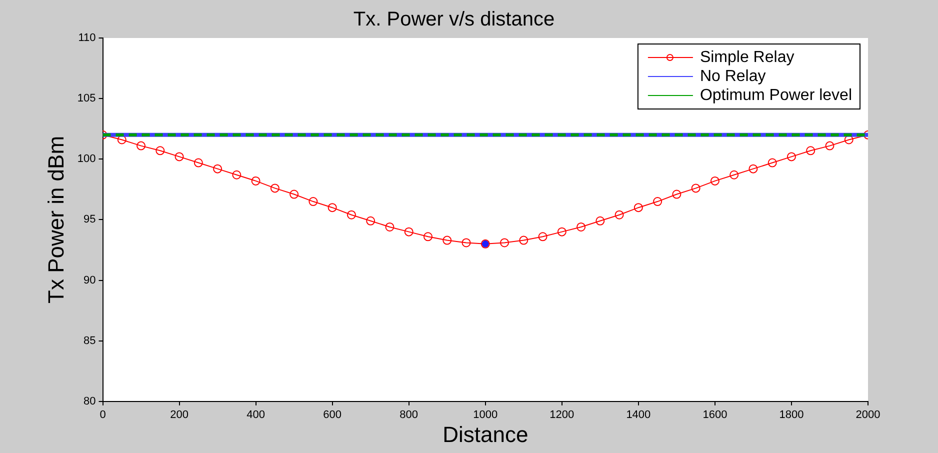  Describe the element at coordinates (562, 415) in the screenshot. I see `x-tick-label: 1200` at that location.